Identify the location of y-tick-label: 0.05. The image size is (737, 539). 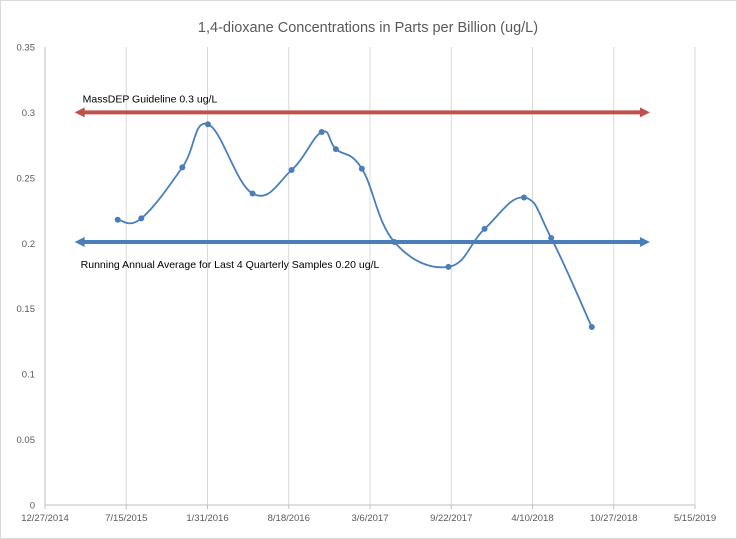
(26, 440).